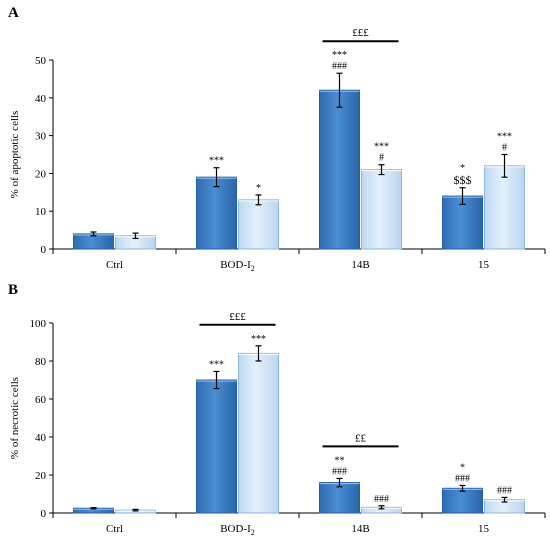 This screenshot has height=538, width=550. What do you see at coordinates (41, 212) in the screenshot?
I see `y-tick-label: 10` at bounding box center [41, 212].